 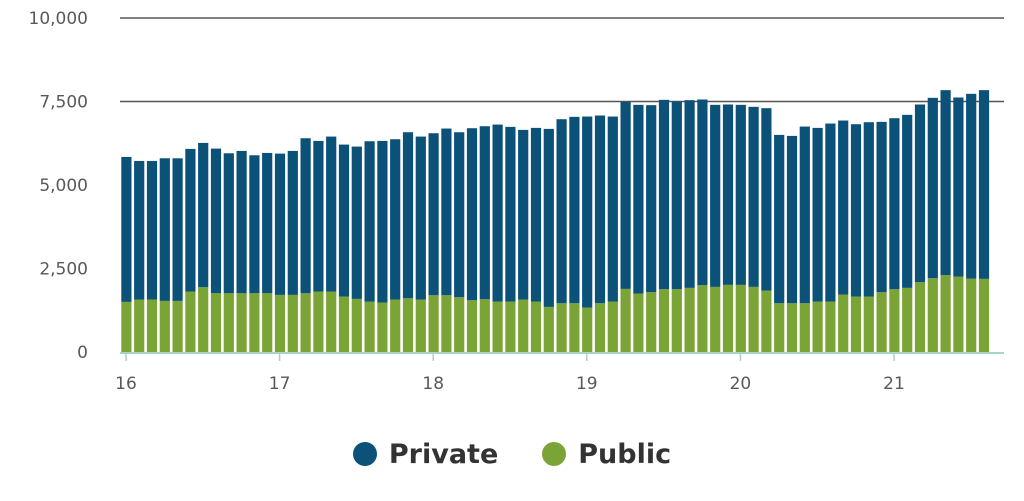 I want to click on y-axis: 0 2,500 5,000 7,500 10,000, so click(x=58, y=186).